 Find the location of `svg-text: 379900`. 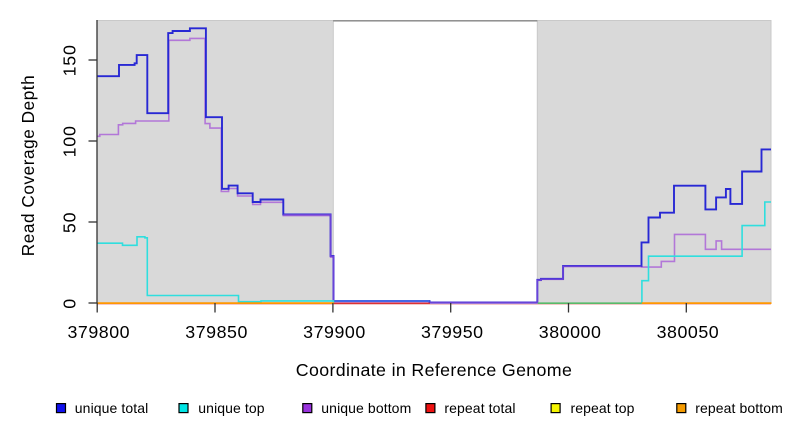

svg-text: 379900 is located at coordinates (334, 332).